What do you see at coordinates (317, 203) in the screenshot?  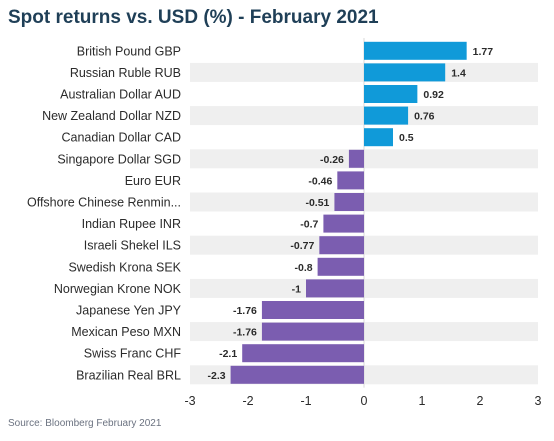 I see `value-label: -0.51` at bounding box center [317, 203].